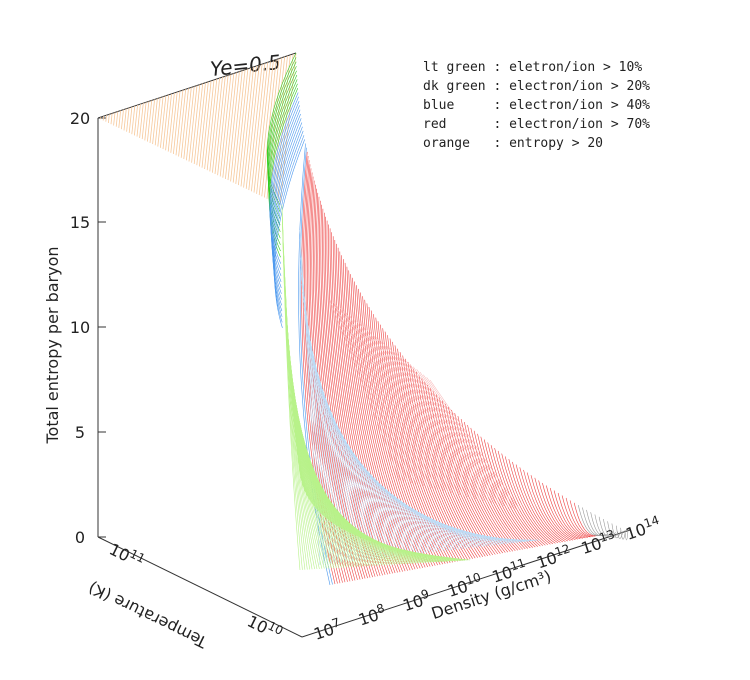  What do you see at coordinates (200, 587) in the screenshot?
I see `y-axis-line` at bounding box center [200, 587].